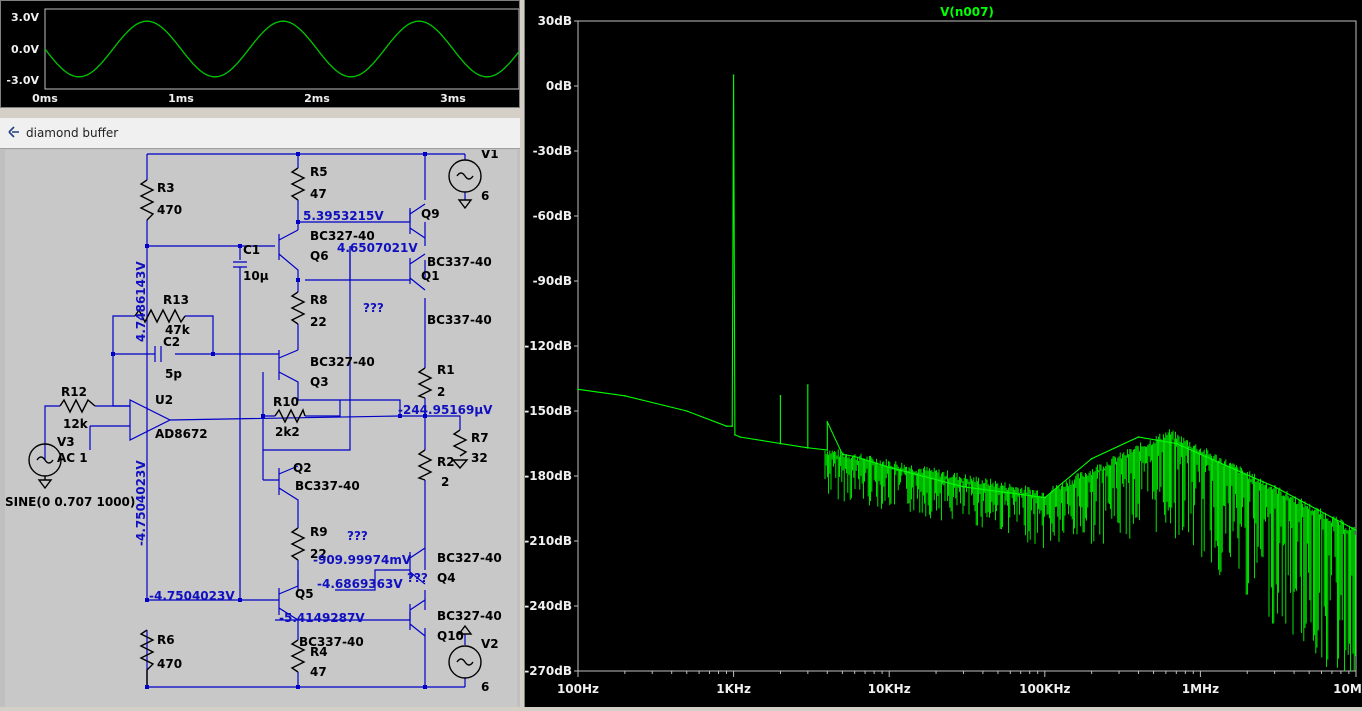 This screenshot has width=1362, height=711. What do you see at coordinates (548, 671) in the screenshot?
I see `fft-y-tick-label: -270dB` at bounding box center [548, 671].